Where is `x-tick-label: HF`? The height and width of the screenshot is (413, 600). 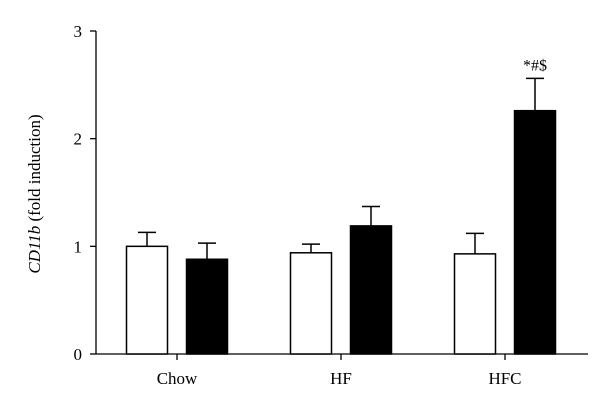 x-tick-label: HF is located at coordinates (341, 378).